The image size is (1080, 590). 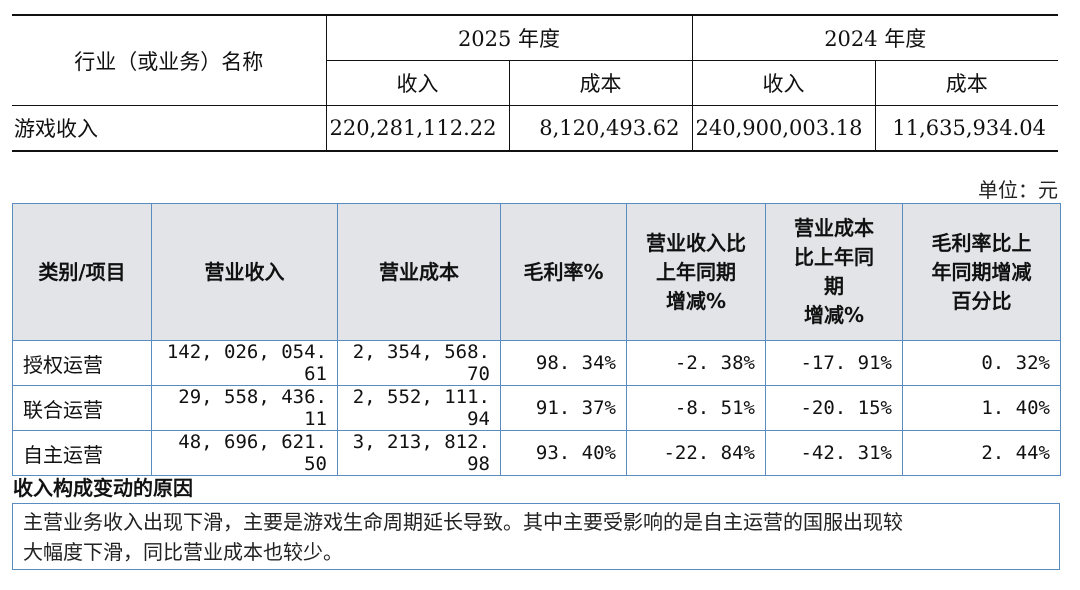 I want to click on cell-revenue-change: -2. 38%, so click(x=696, y=363).